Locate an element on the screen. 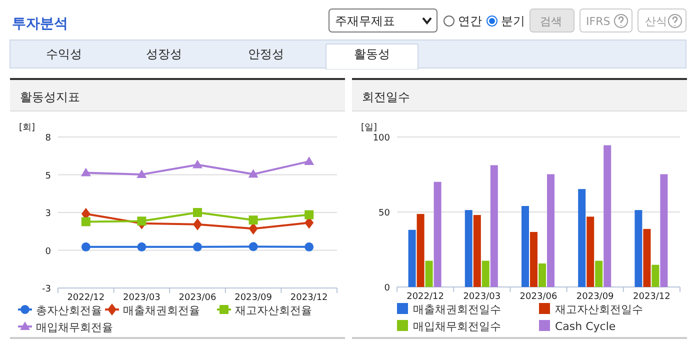  legend-label: 매출채권회전율 is located at coordinates (161, 310).